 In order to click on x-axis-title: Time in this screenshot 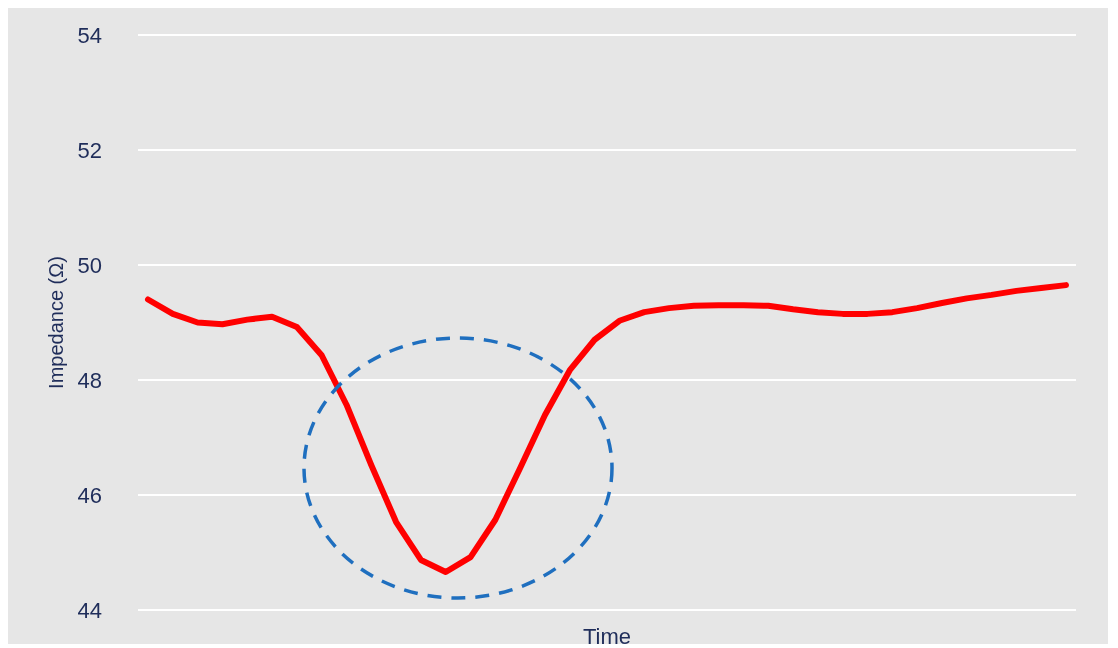, I will do `click(607, 636)`.